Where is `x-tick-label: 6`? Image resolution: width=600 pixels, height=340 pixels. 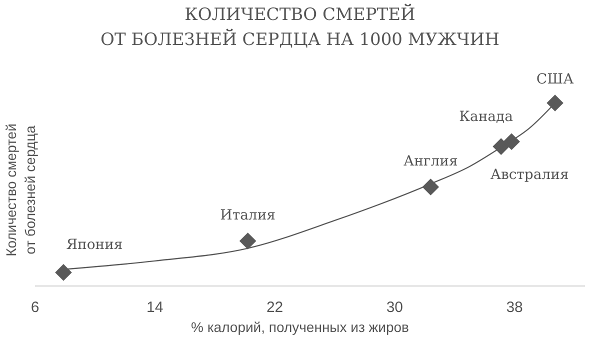 x-tick-label: 6 is located at coordinates (35, 307).